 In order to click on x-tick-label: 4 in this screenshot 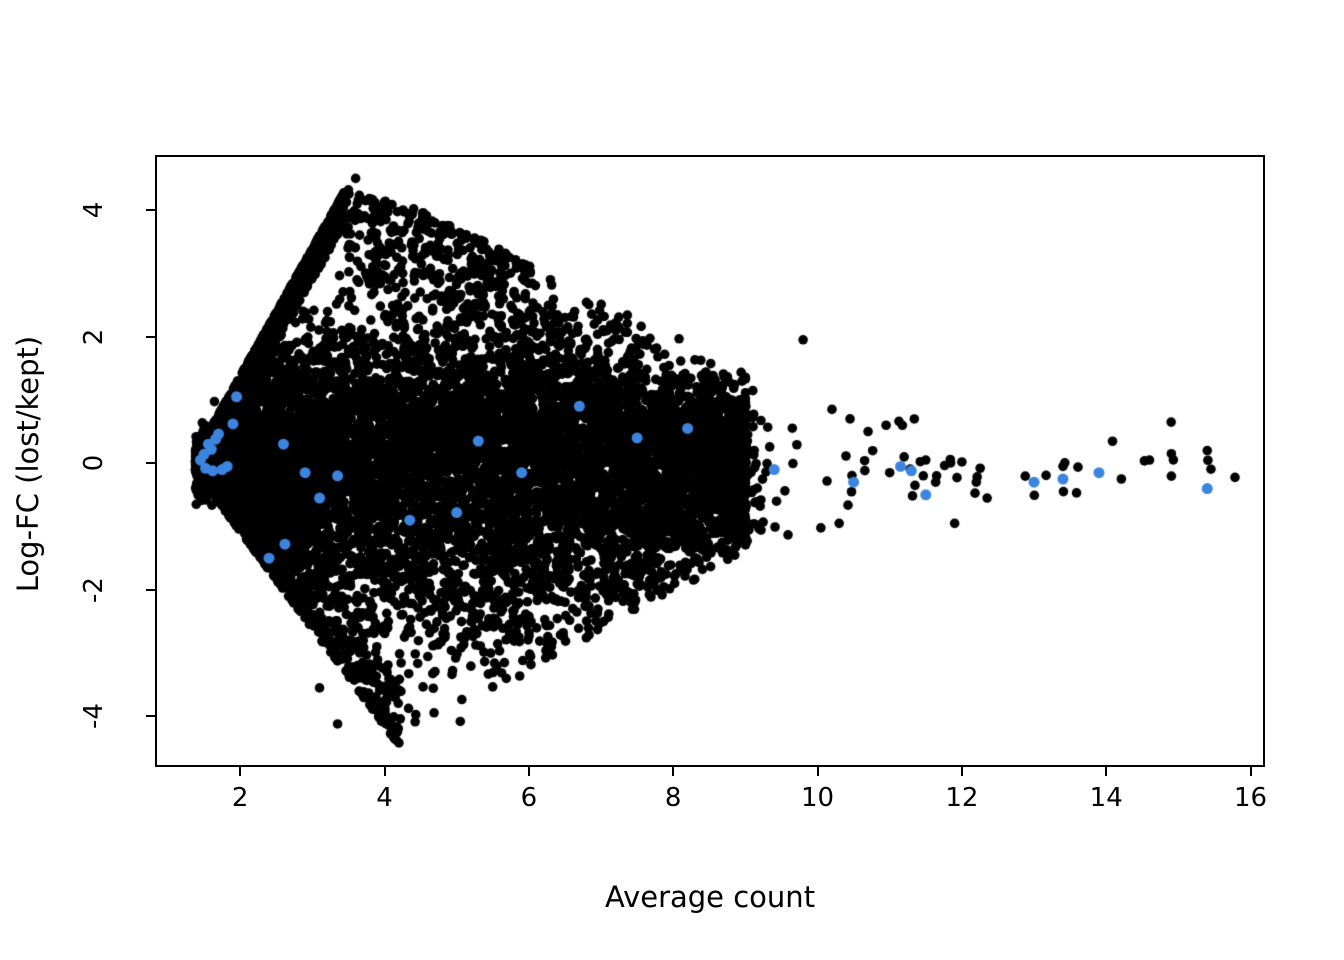, I will do `click(384, 798)`.